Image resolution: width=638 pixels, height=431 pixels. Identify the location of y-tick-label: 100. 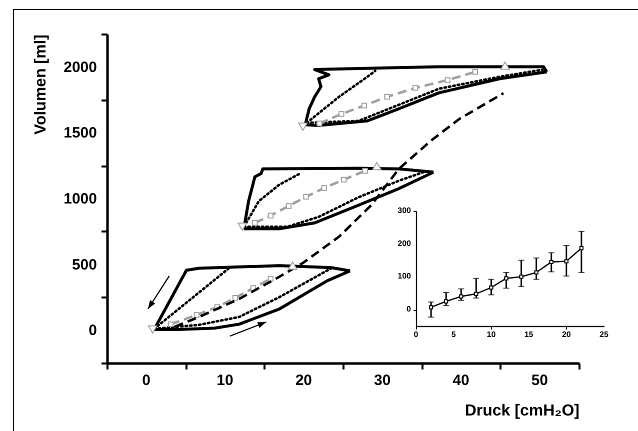
(405, 276).